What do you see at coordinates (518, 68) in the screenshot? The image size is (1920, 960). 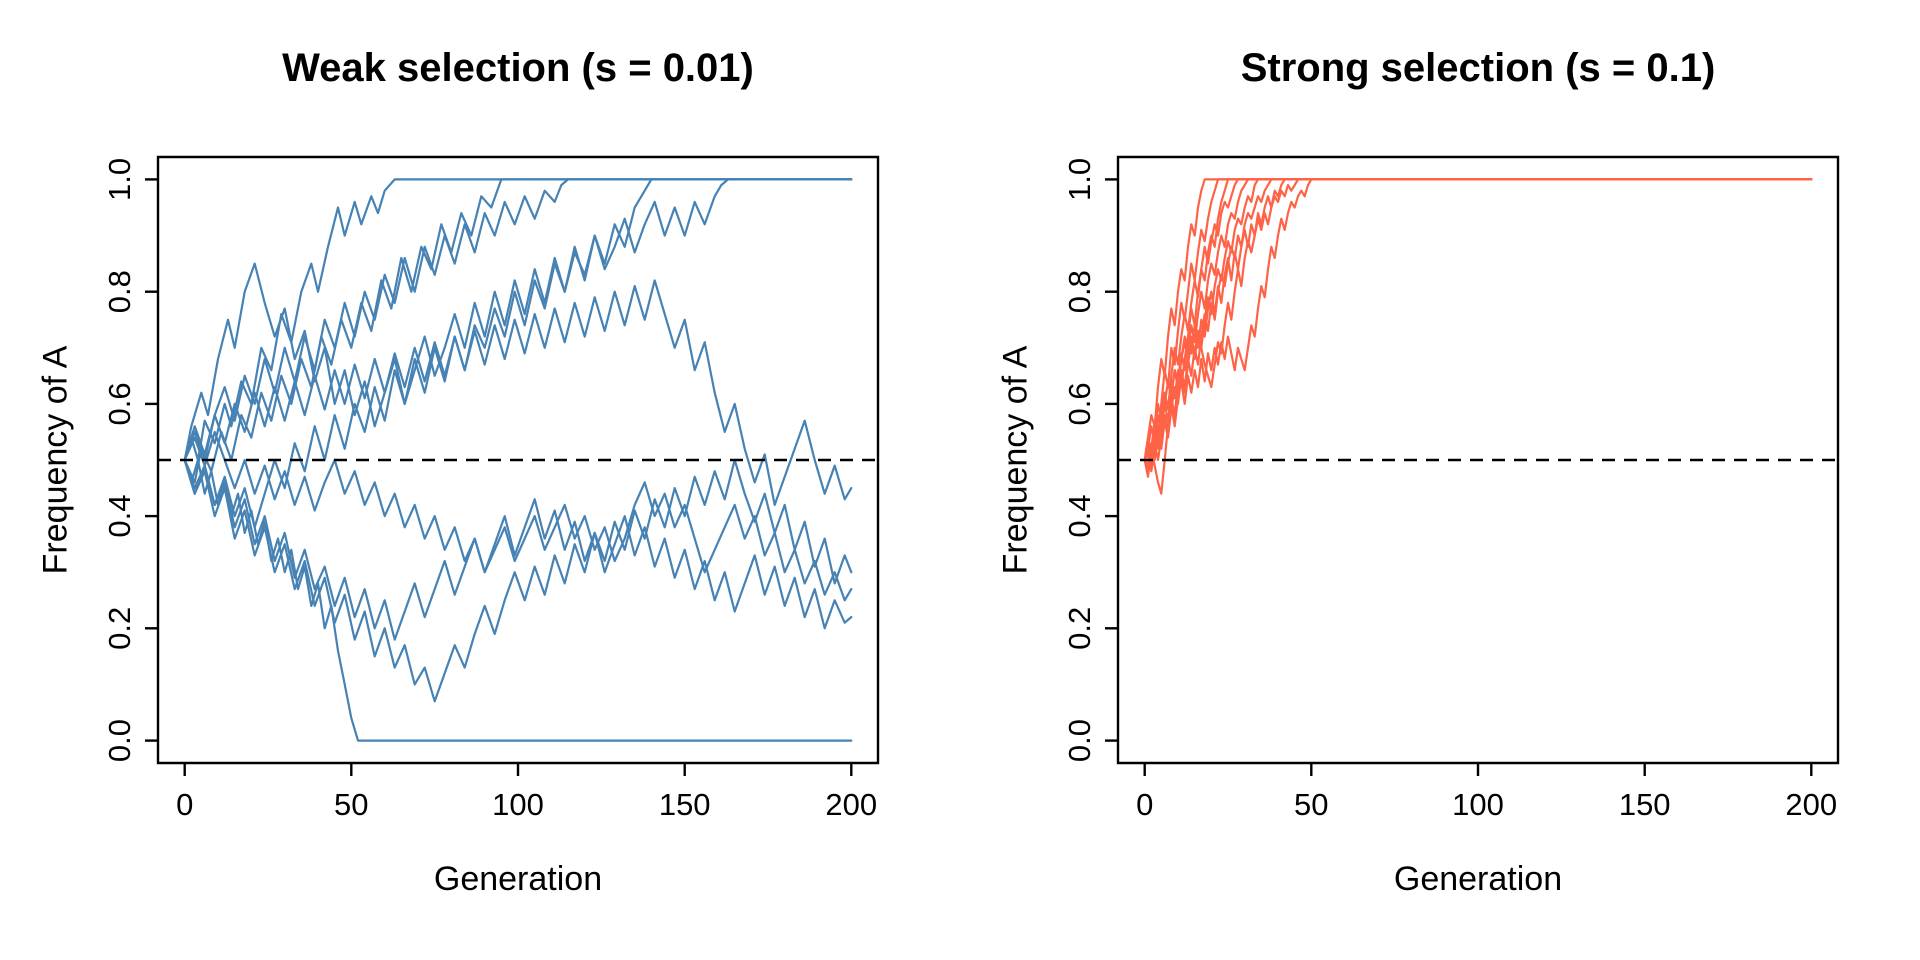 I see `panel-title-weak: Weak selection (s = 0.01)` at bounding box center [518, 68].